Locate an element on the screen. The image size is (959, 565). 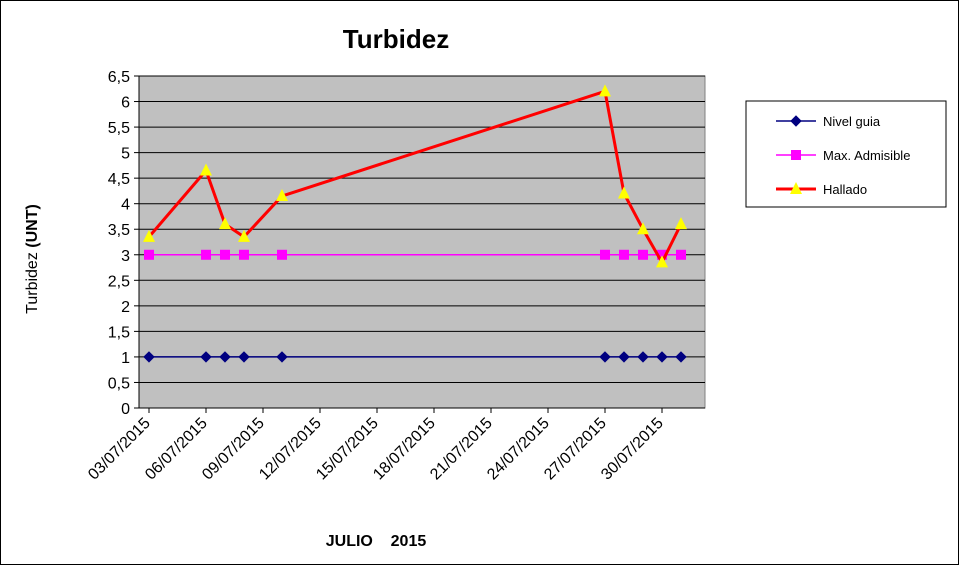
y-tick-label: 1,5 is located at coordinates (119, 332).